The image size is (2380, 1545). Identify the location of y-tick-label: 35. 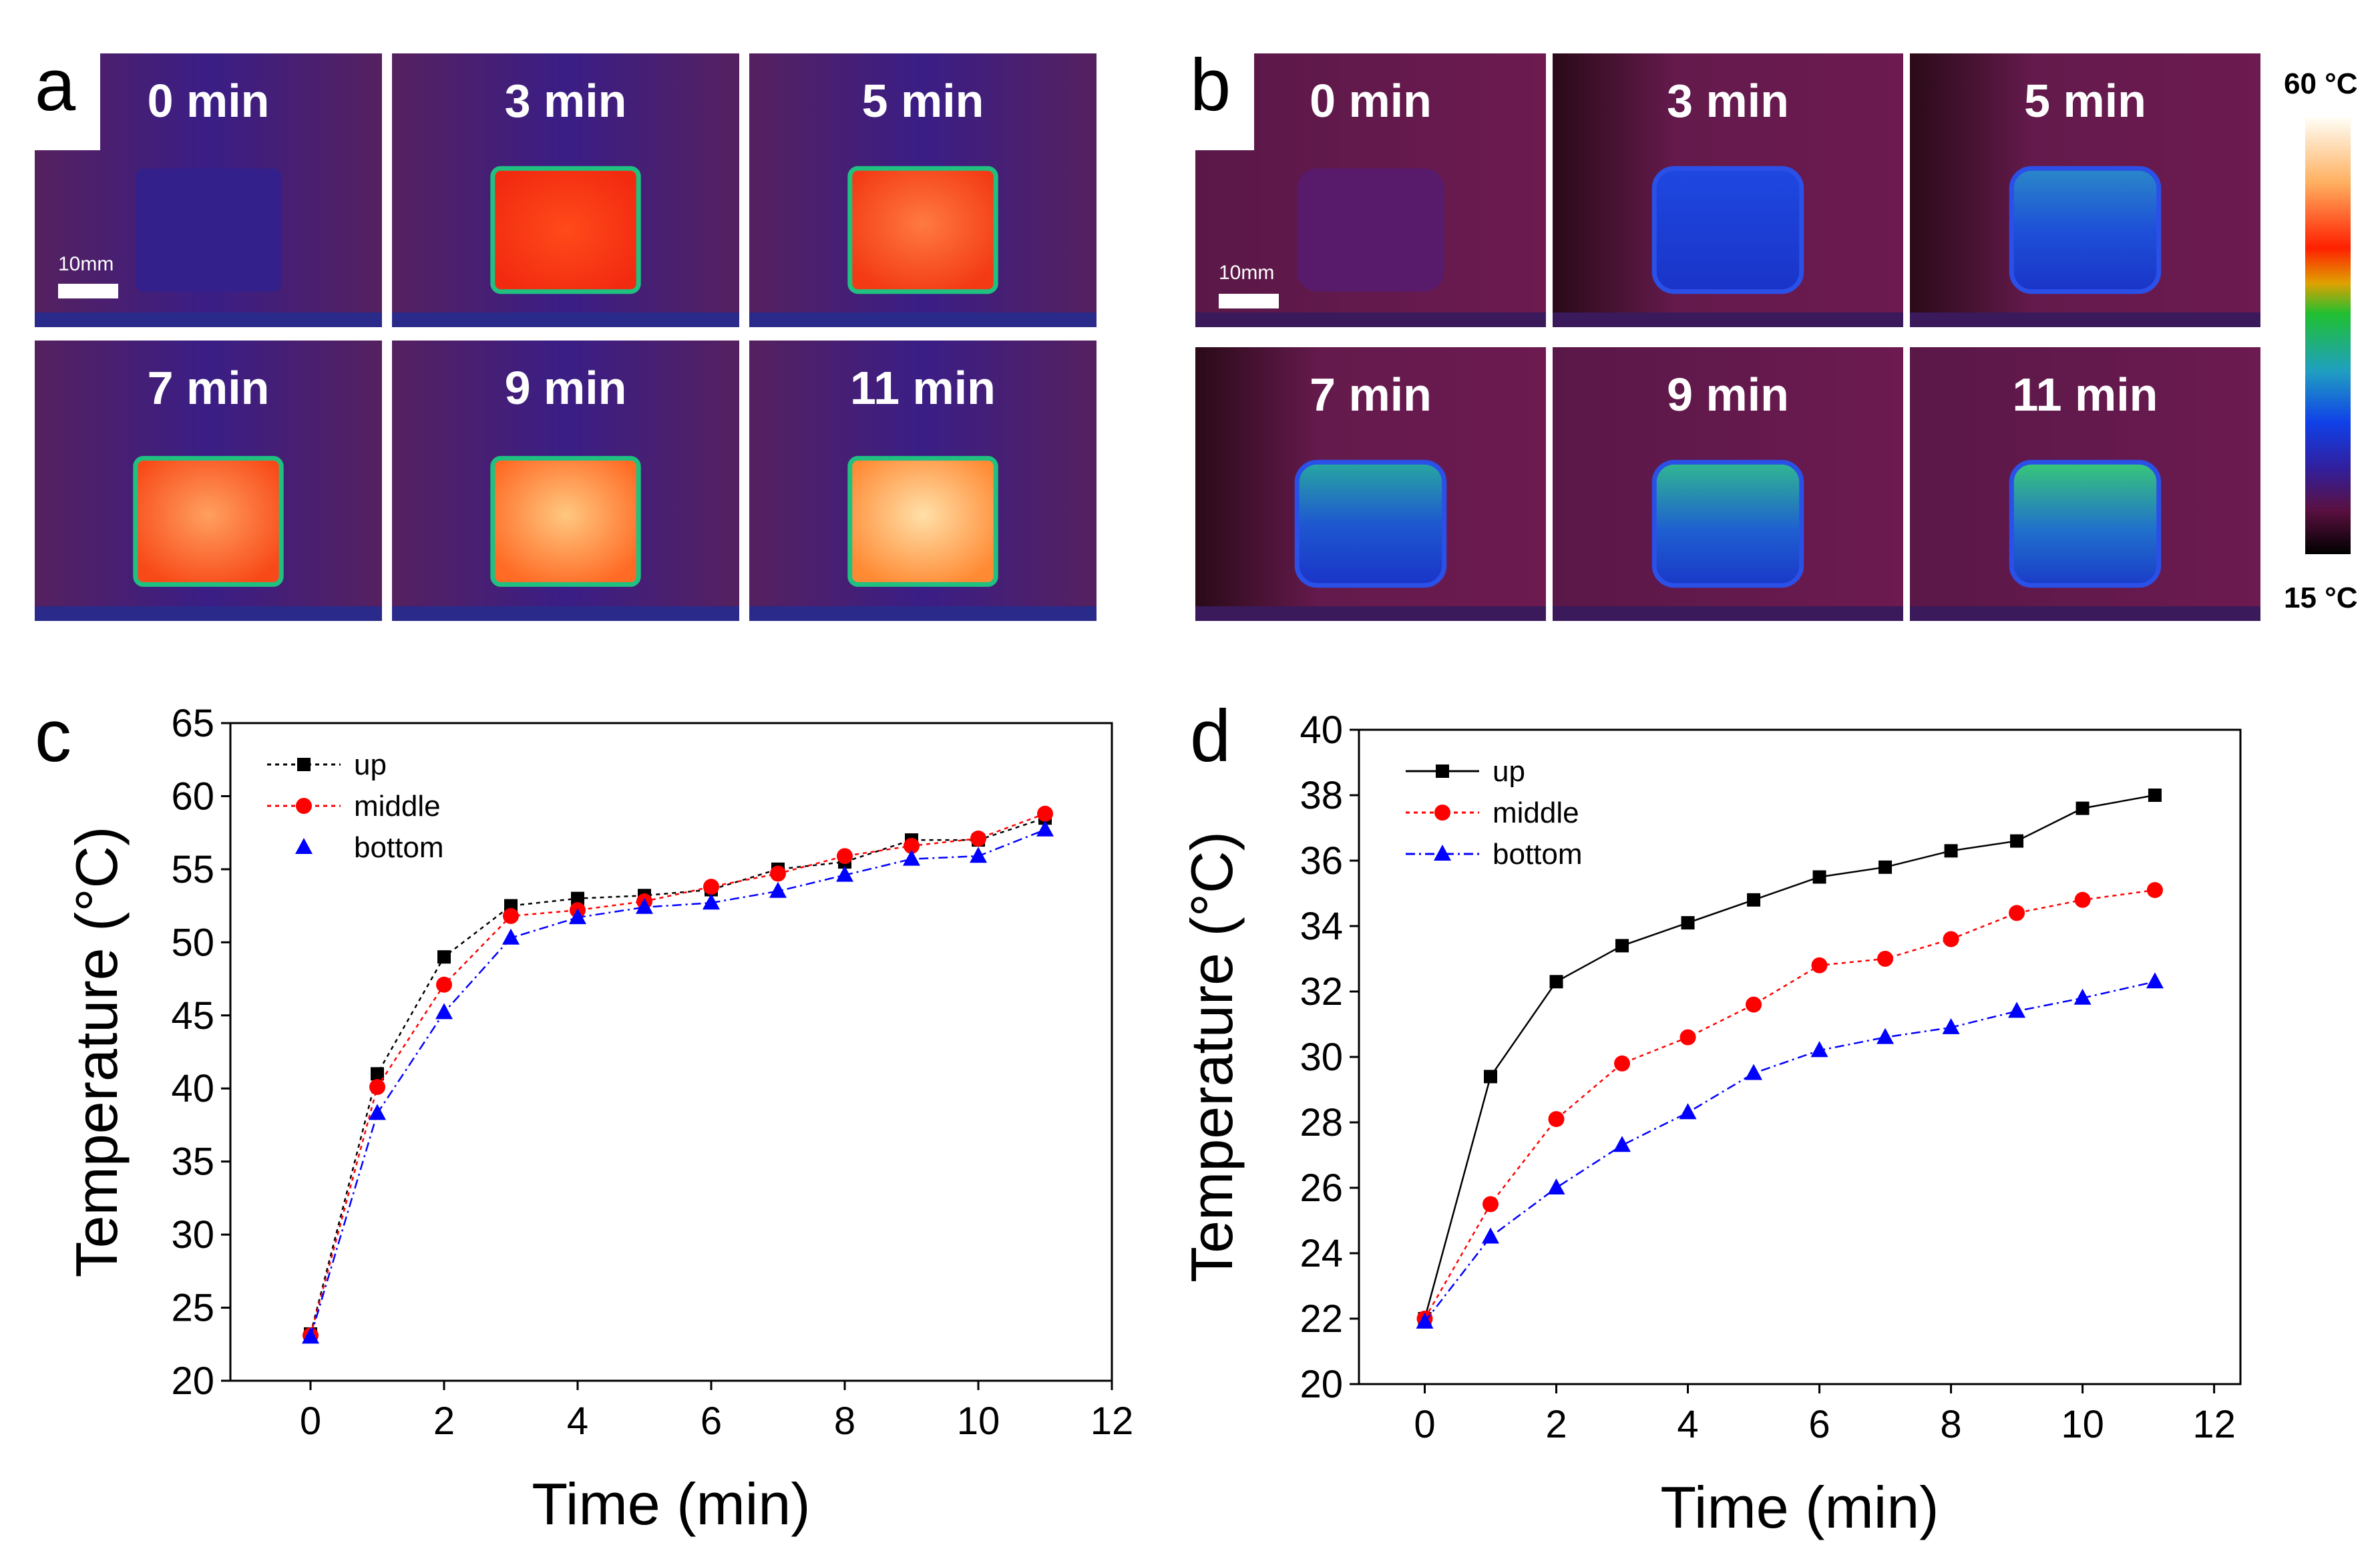
(192, 1162).